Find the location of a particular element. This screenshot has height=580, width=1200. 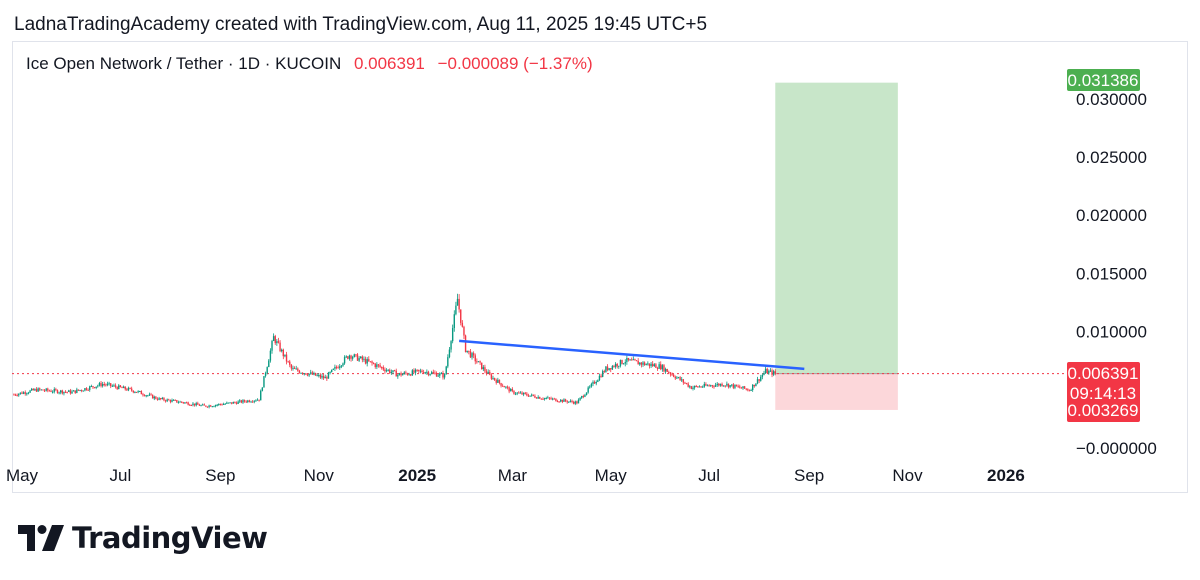

resistance-trendline is located at coordinates (632, 355).